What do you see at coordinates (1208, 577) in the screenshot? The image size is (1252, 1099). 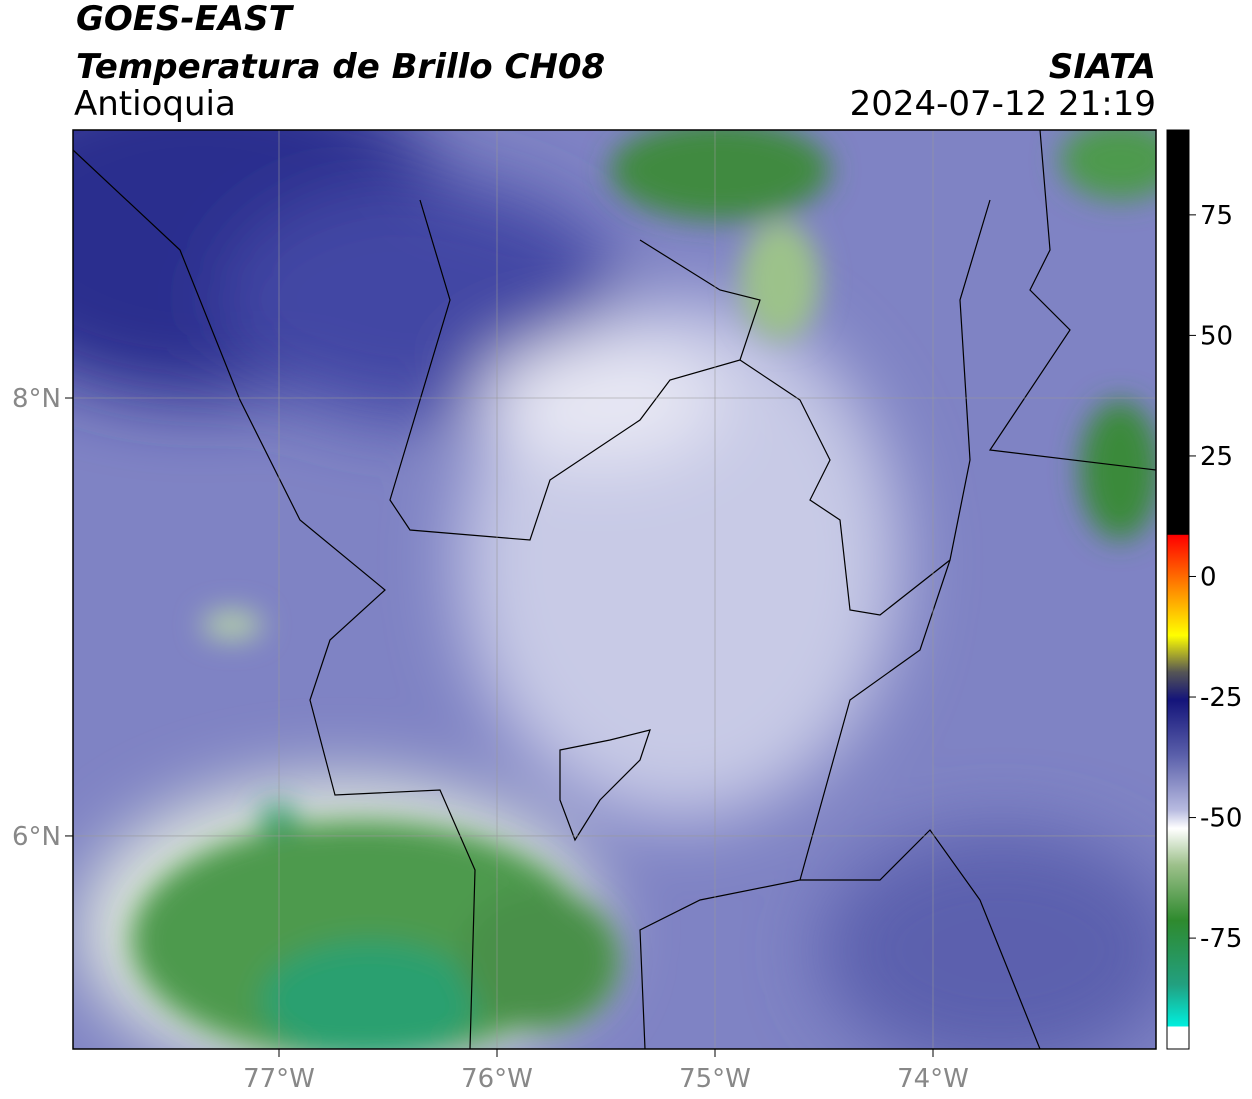 I see `colorbar-tick-label: 0` at bounding box center [1208, 577].